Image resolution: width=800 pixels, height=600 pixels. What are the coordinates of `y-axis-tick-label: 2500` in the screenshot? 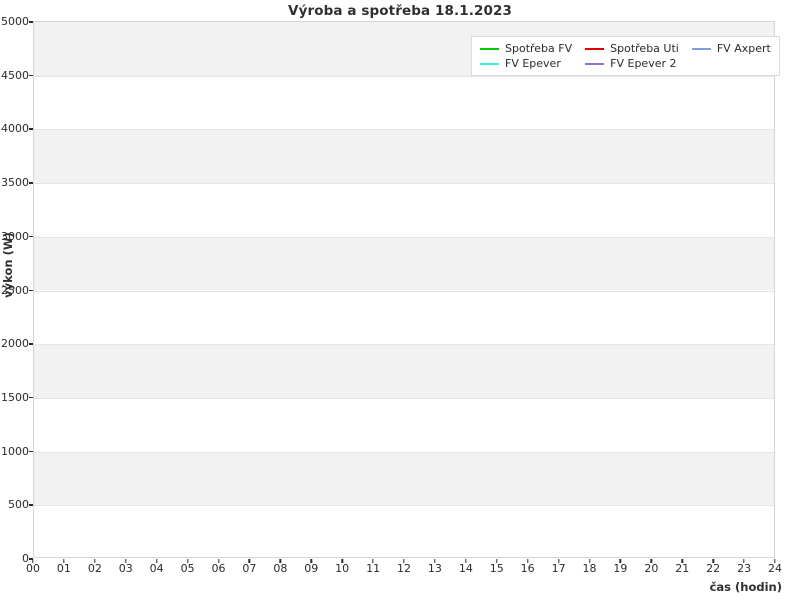 It's located at (15, 290).